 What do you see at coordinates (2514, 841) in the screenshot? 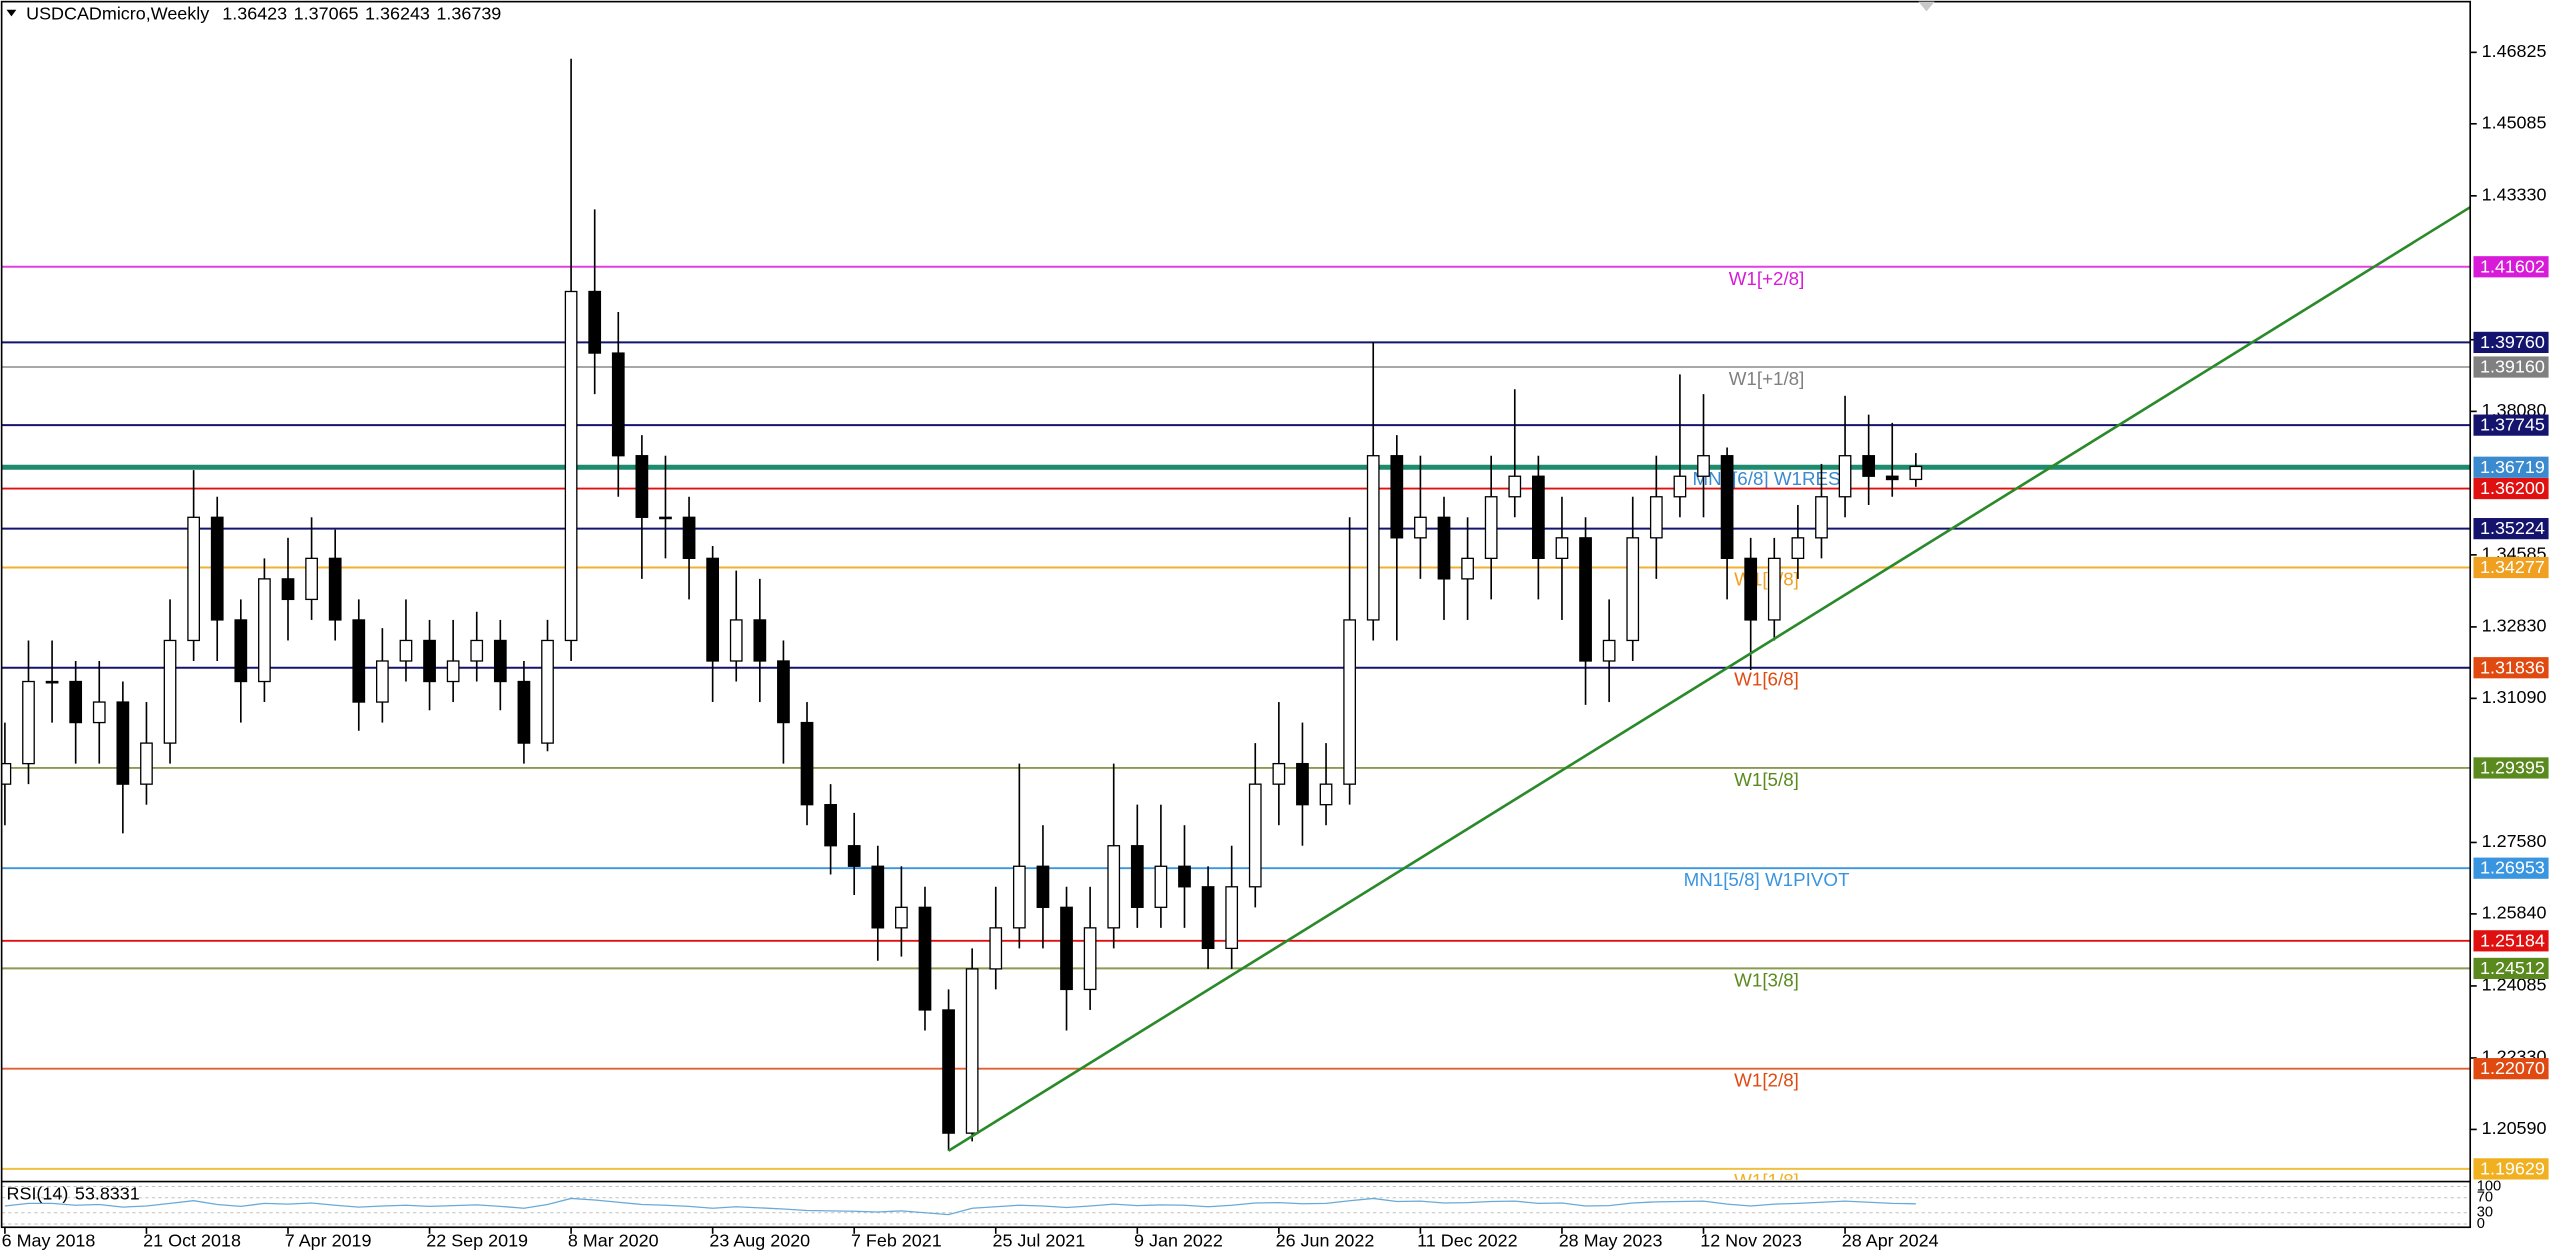
I see `y-tick-label: 1.27580` at bounding box center [2514, 841].